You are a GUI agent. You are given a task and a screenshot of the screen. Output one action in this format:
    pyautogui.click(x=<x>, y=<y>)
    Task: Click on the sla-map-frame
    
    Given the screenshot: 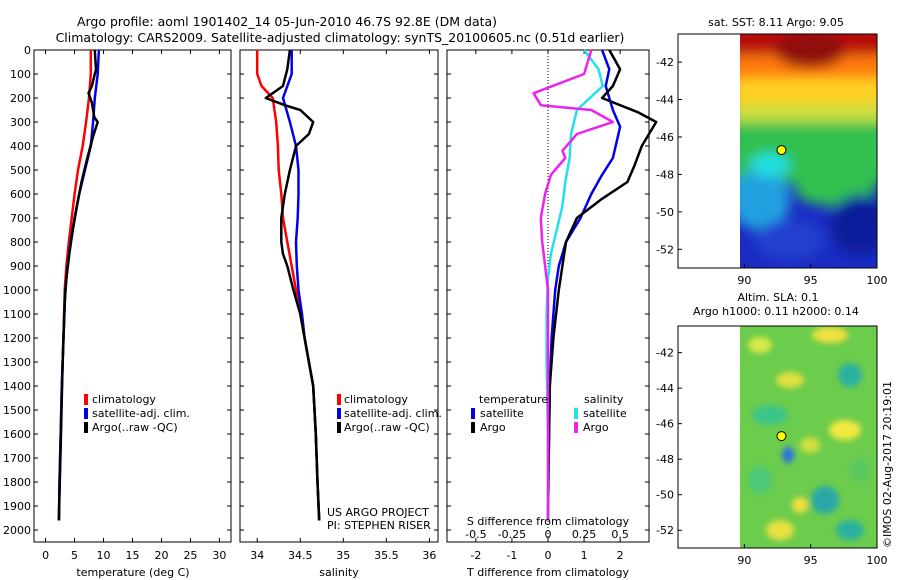 What is the action you would take?
    pyautogui.click(x=777, y=437)
    